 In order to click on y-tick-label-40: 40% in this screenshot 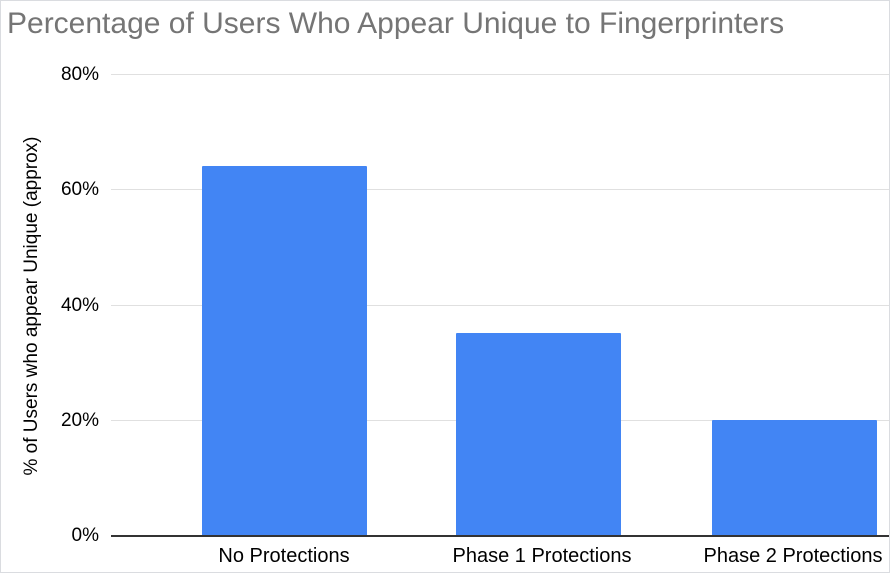, I will do `click(79, 305)`.